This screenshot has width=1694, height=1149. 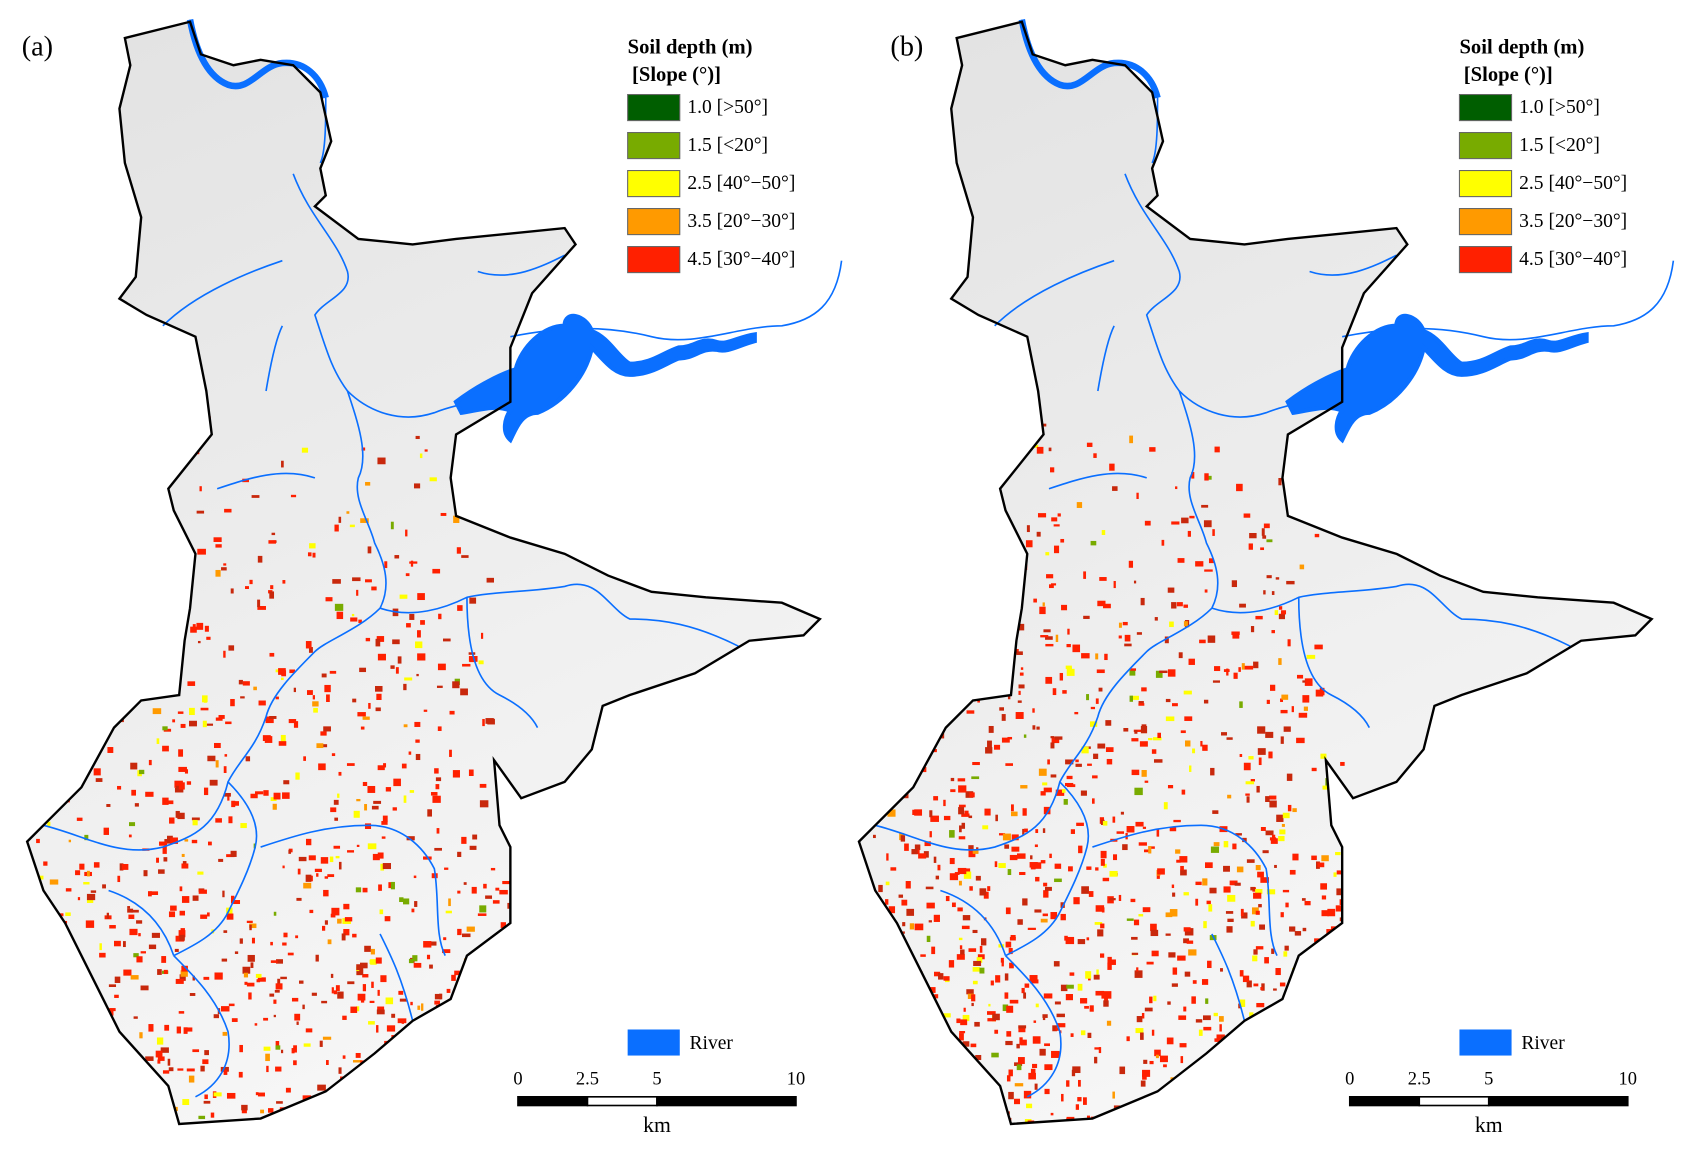 What do you see at coordinates (1353, 265) in the screenshot?
I see `river-line` at bounding box center [1353, 265].